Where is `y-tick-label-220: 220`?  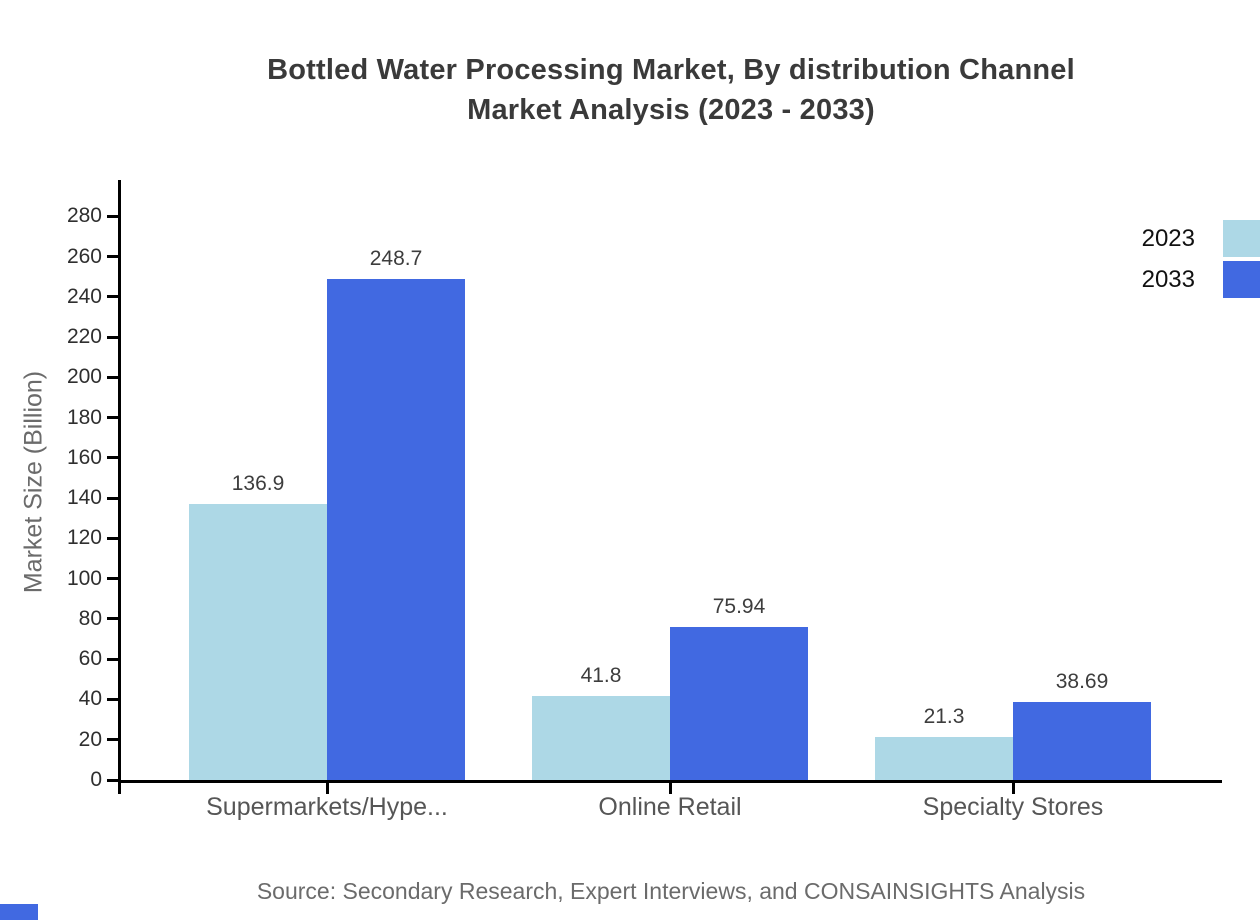
y-tick-label-220: 220 is located at coordinates (84, 337).